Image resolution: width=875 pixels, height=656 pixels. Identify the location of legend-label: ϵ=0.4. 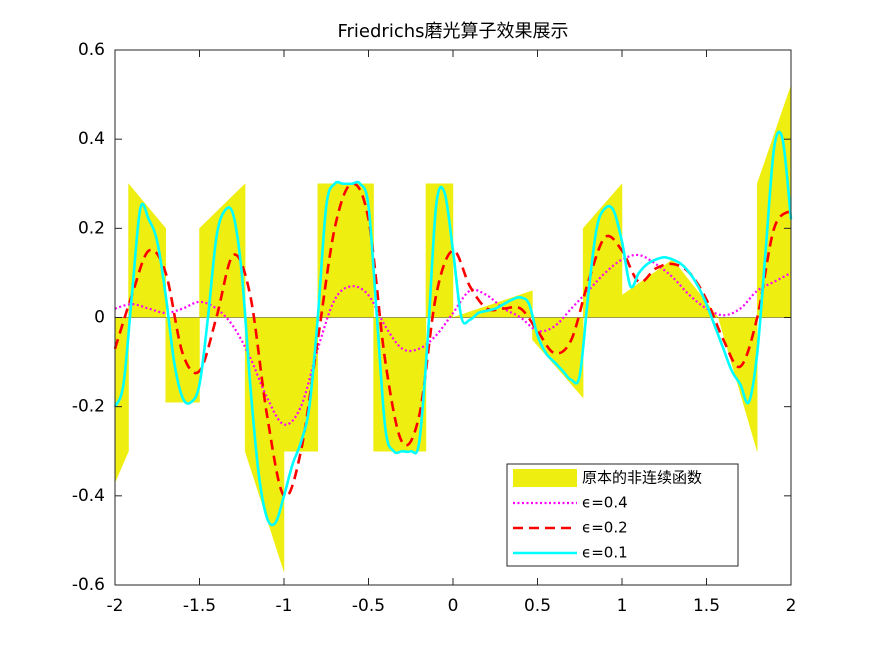
(605, 503).